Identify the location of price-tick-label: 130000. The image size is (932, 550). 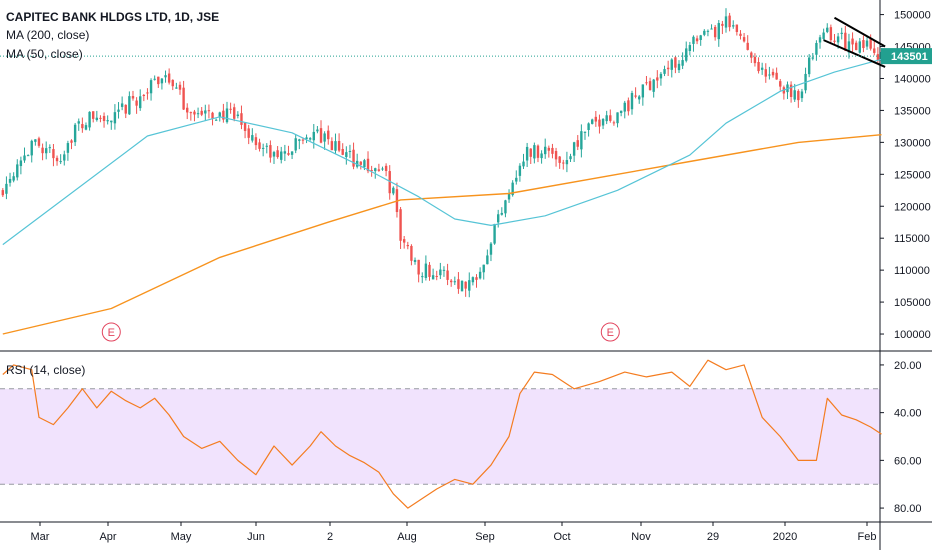
(912, 143).